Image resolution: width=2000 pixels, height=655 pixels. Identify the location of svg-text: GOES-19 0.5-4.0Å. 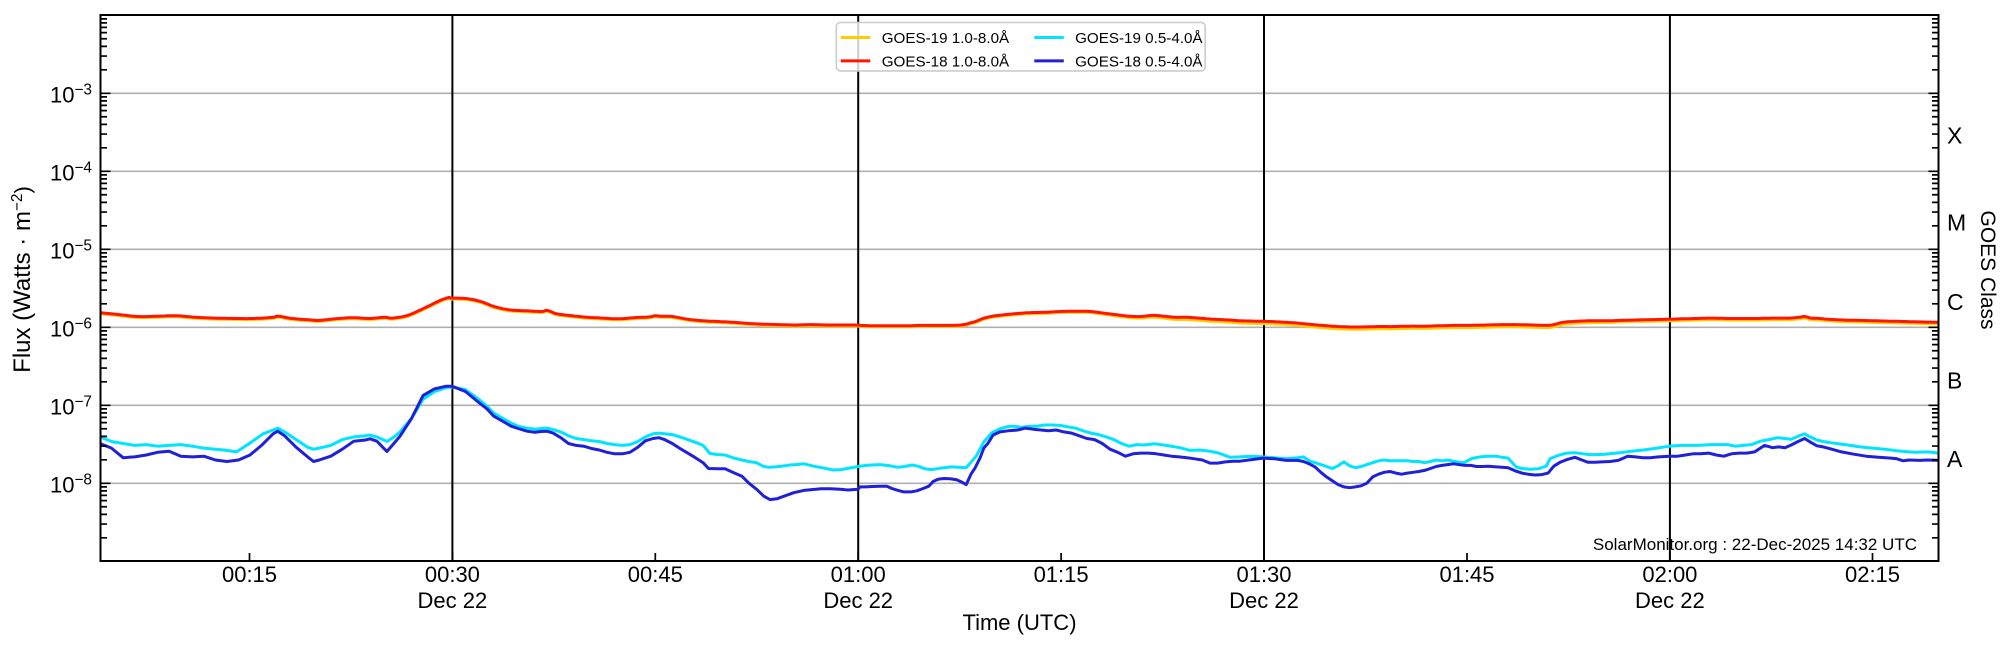
(1139, 38).